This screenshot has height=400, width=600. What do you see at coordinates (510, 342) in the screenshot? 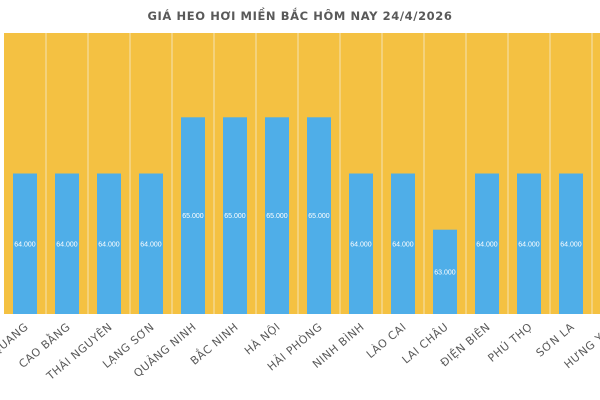
I see `x-tick-label: PHÚ THỌ` at bounding box center [510, 342].